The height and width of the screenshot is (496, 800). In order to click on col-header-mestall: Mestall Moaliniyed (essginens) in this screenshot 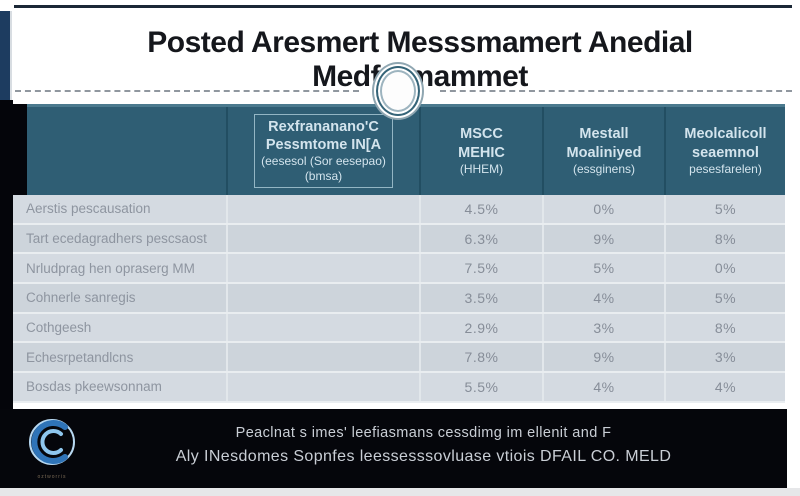, I will do `click(603, 151)`.